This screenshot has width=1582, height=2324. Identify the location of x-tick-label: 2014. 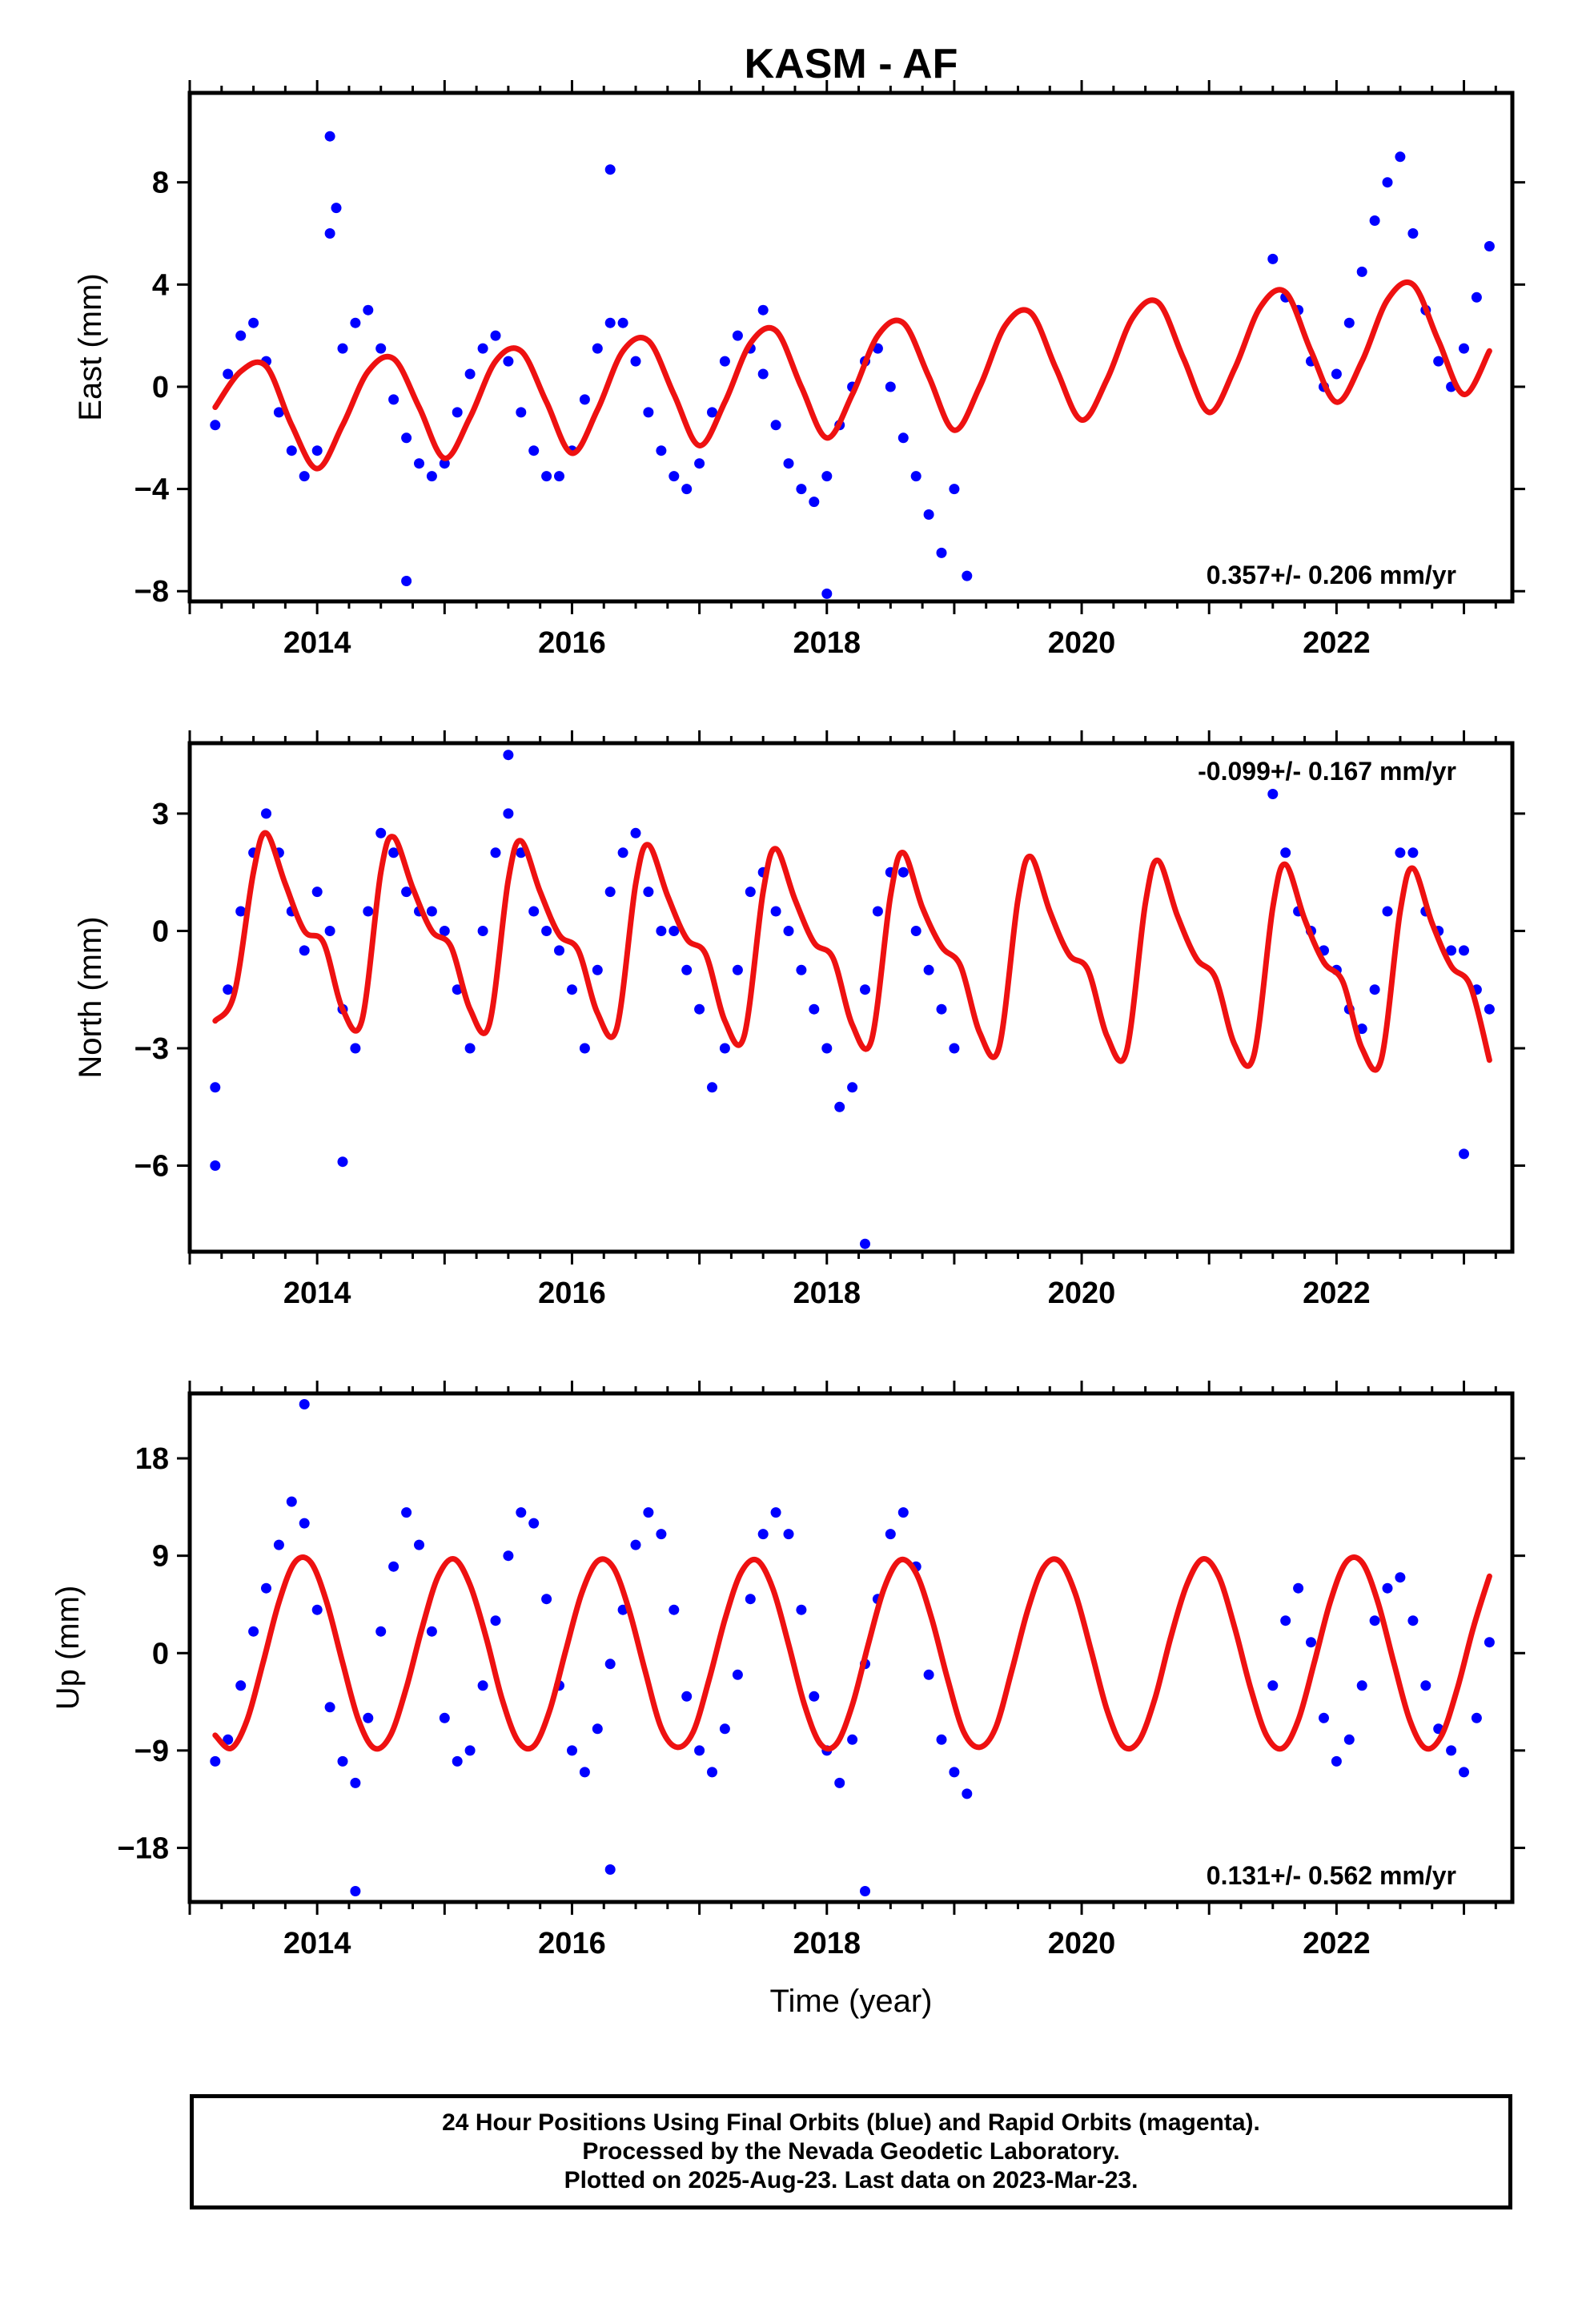
(317, 1943).